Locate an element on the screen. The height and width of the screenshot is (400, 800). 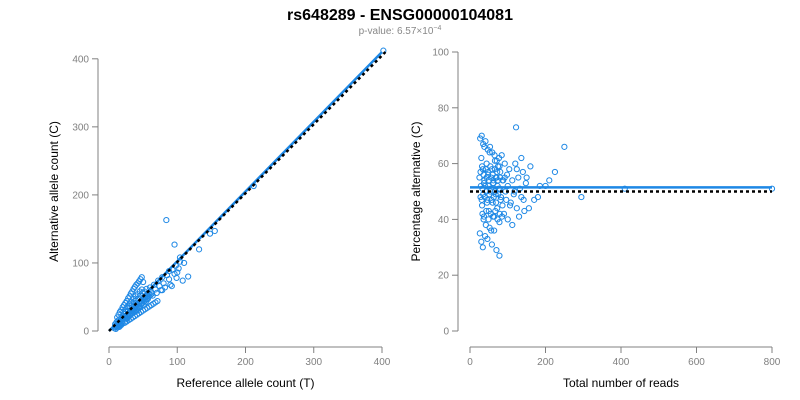
x-tick-label: 800 is located at coordinates (772, 362).